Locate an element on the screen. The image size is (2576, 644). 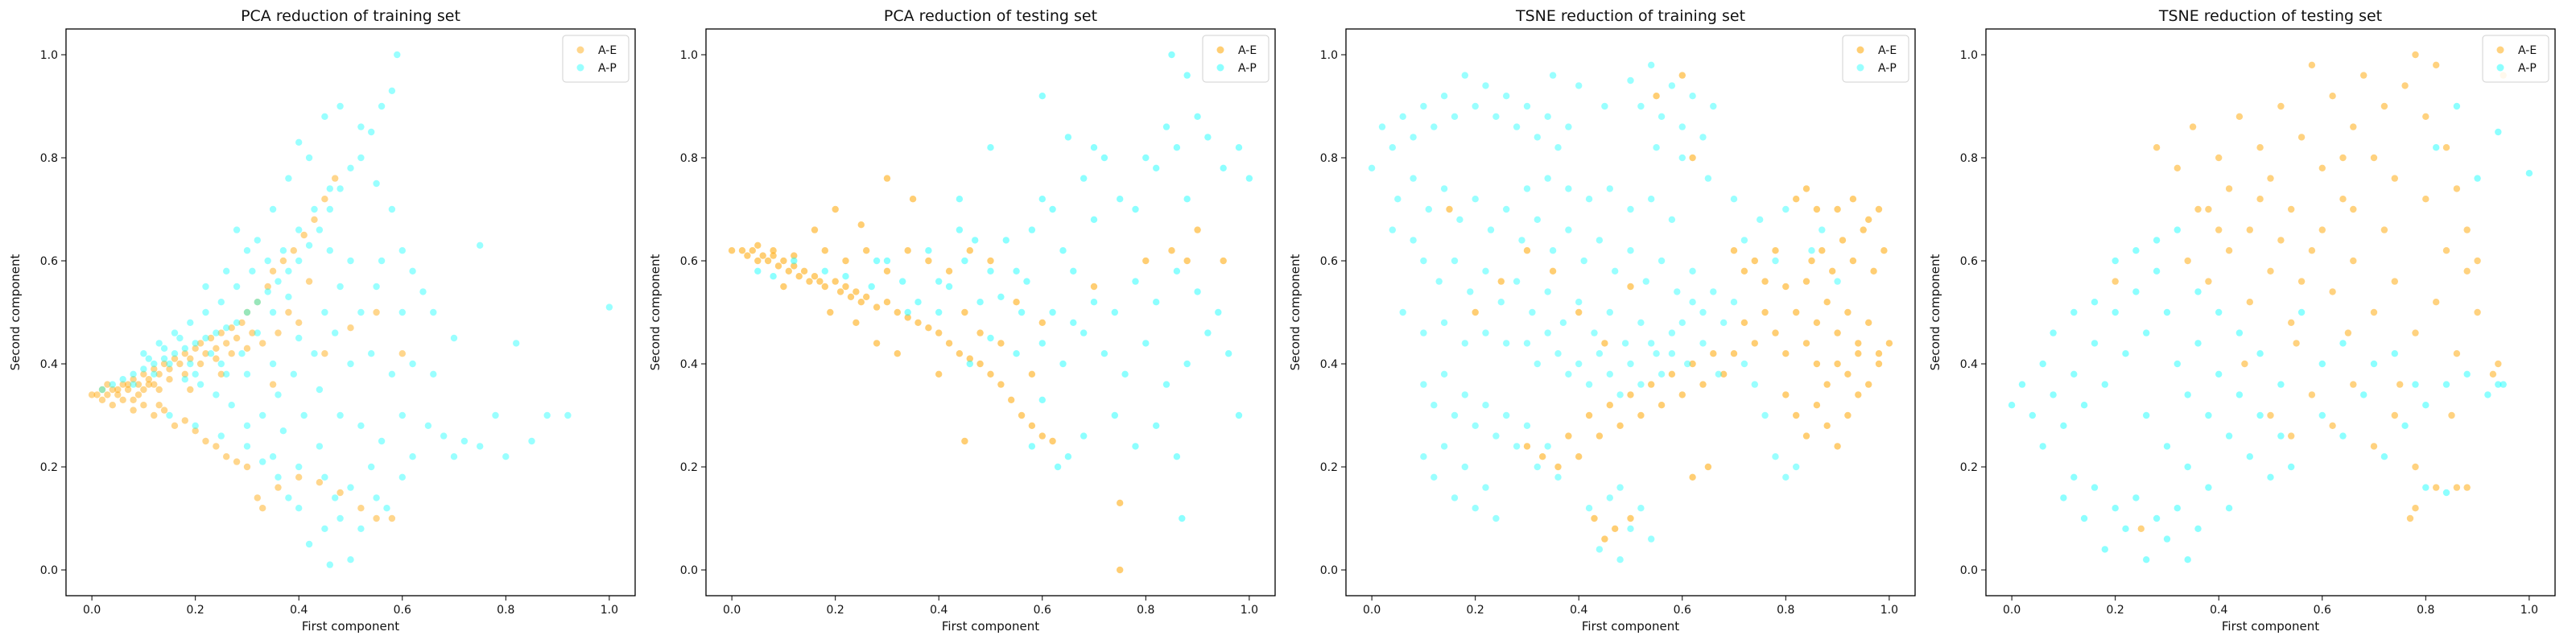
y-axis-label: Second component is located at coordinates (15, 312).